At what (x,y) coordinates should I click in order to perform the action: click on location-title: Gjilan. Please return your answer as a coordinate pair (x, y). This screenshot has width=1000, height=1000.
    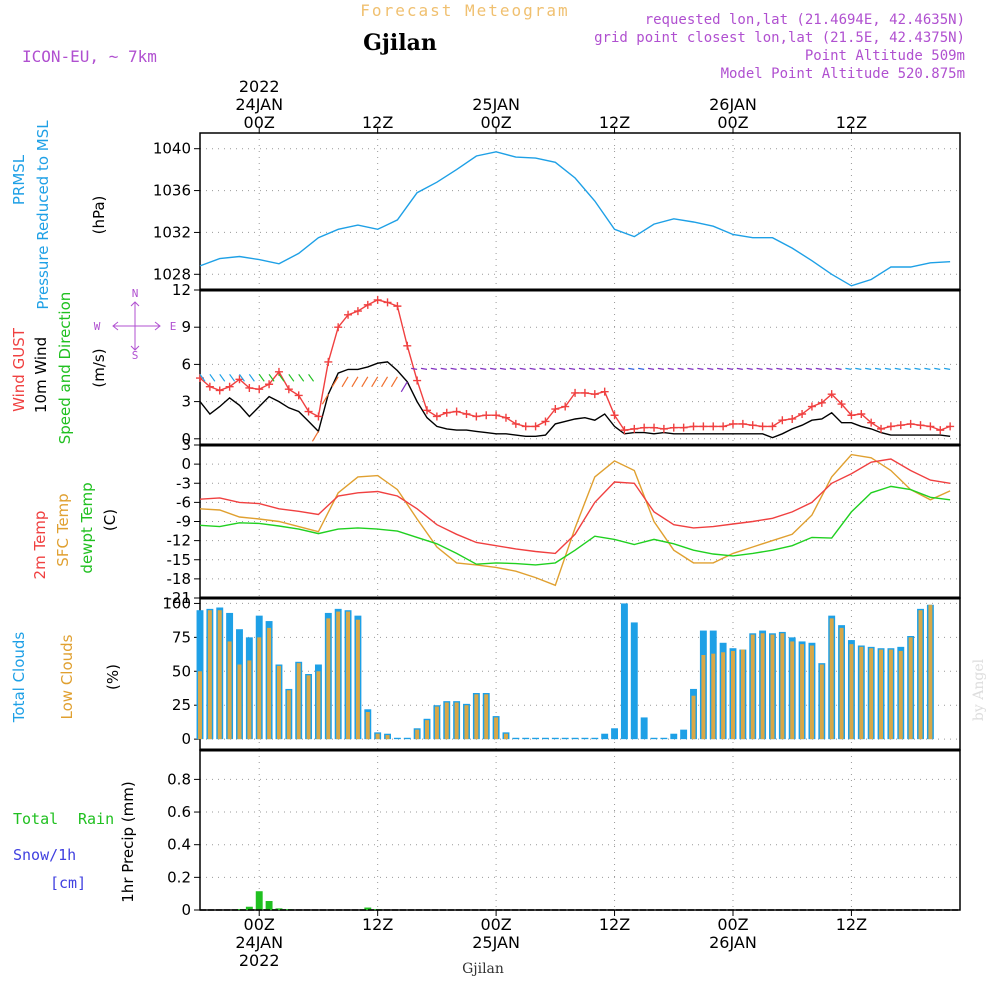
    Looking at the image, I should click on (400, 43).